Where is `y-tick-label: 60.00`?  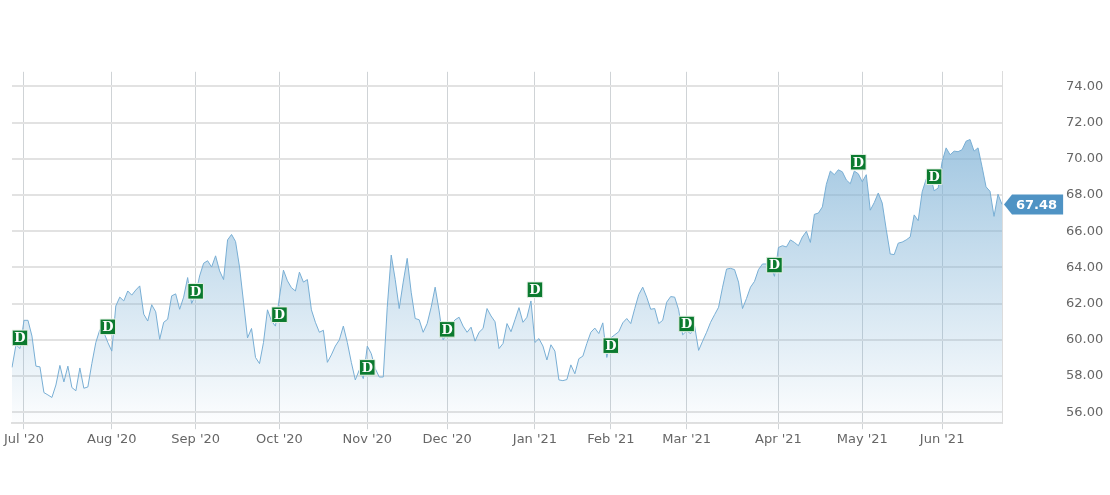 y-tick-label: 60.00 is located at coordinates (1085, 339).